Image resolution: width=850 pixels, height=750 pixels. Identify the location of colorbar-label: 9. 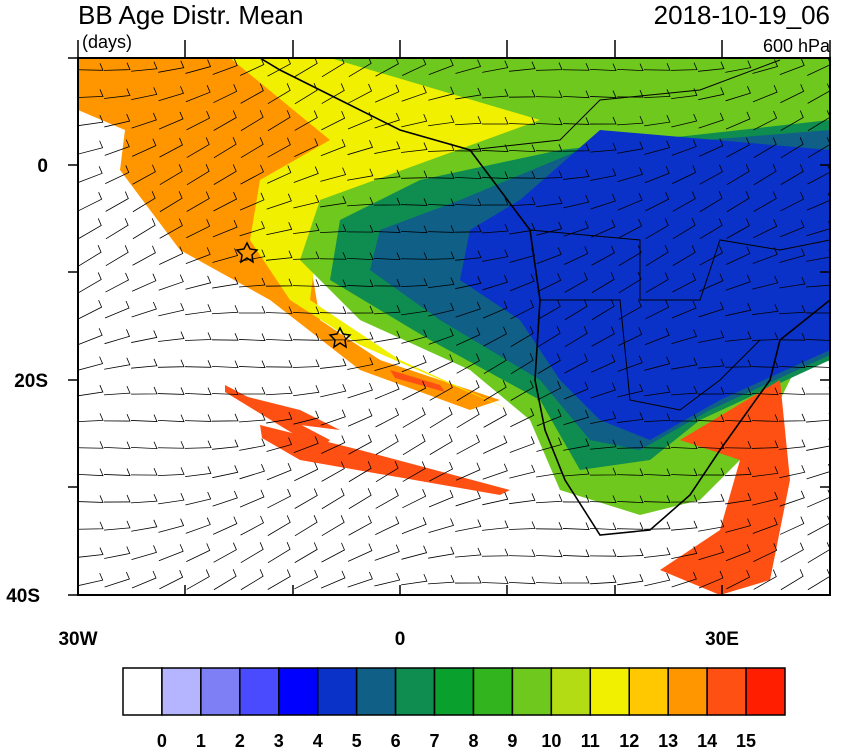
(512, 740).